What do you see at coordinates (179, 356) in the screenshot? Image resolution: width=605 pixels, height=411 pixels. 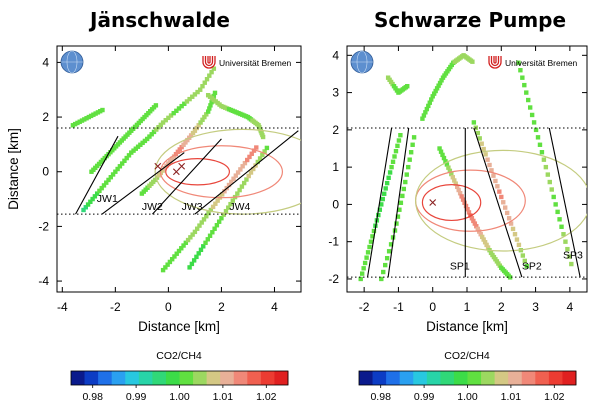 I see `colorbar-title-left: CO2/CH4` at bounding box center [179, 356].